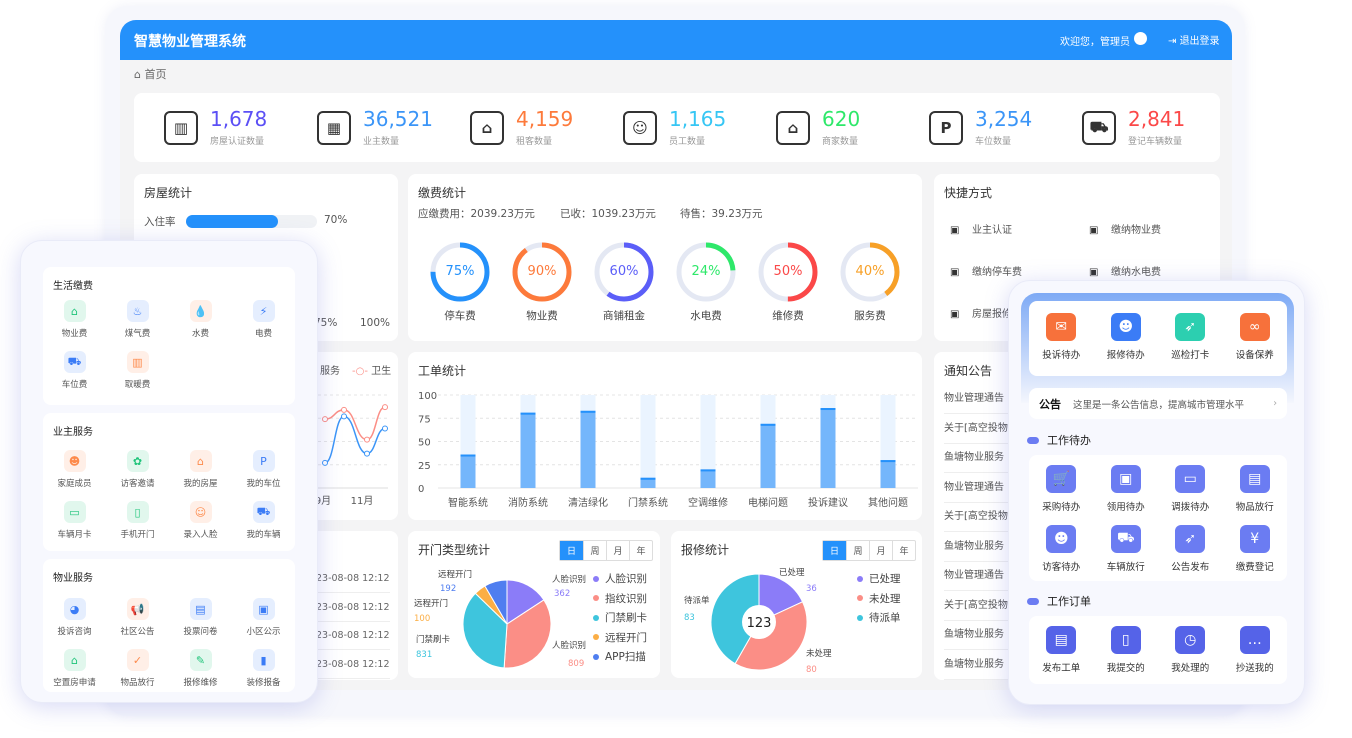 The image size is (1352, 738). Describe the element at coordinates (981, 312) in the screenshot. I see `shortcut-4: ▣ 房屋报修` at that location.